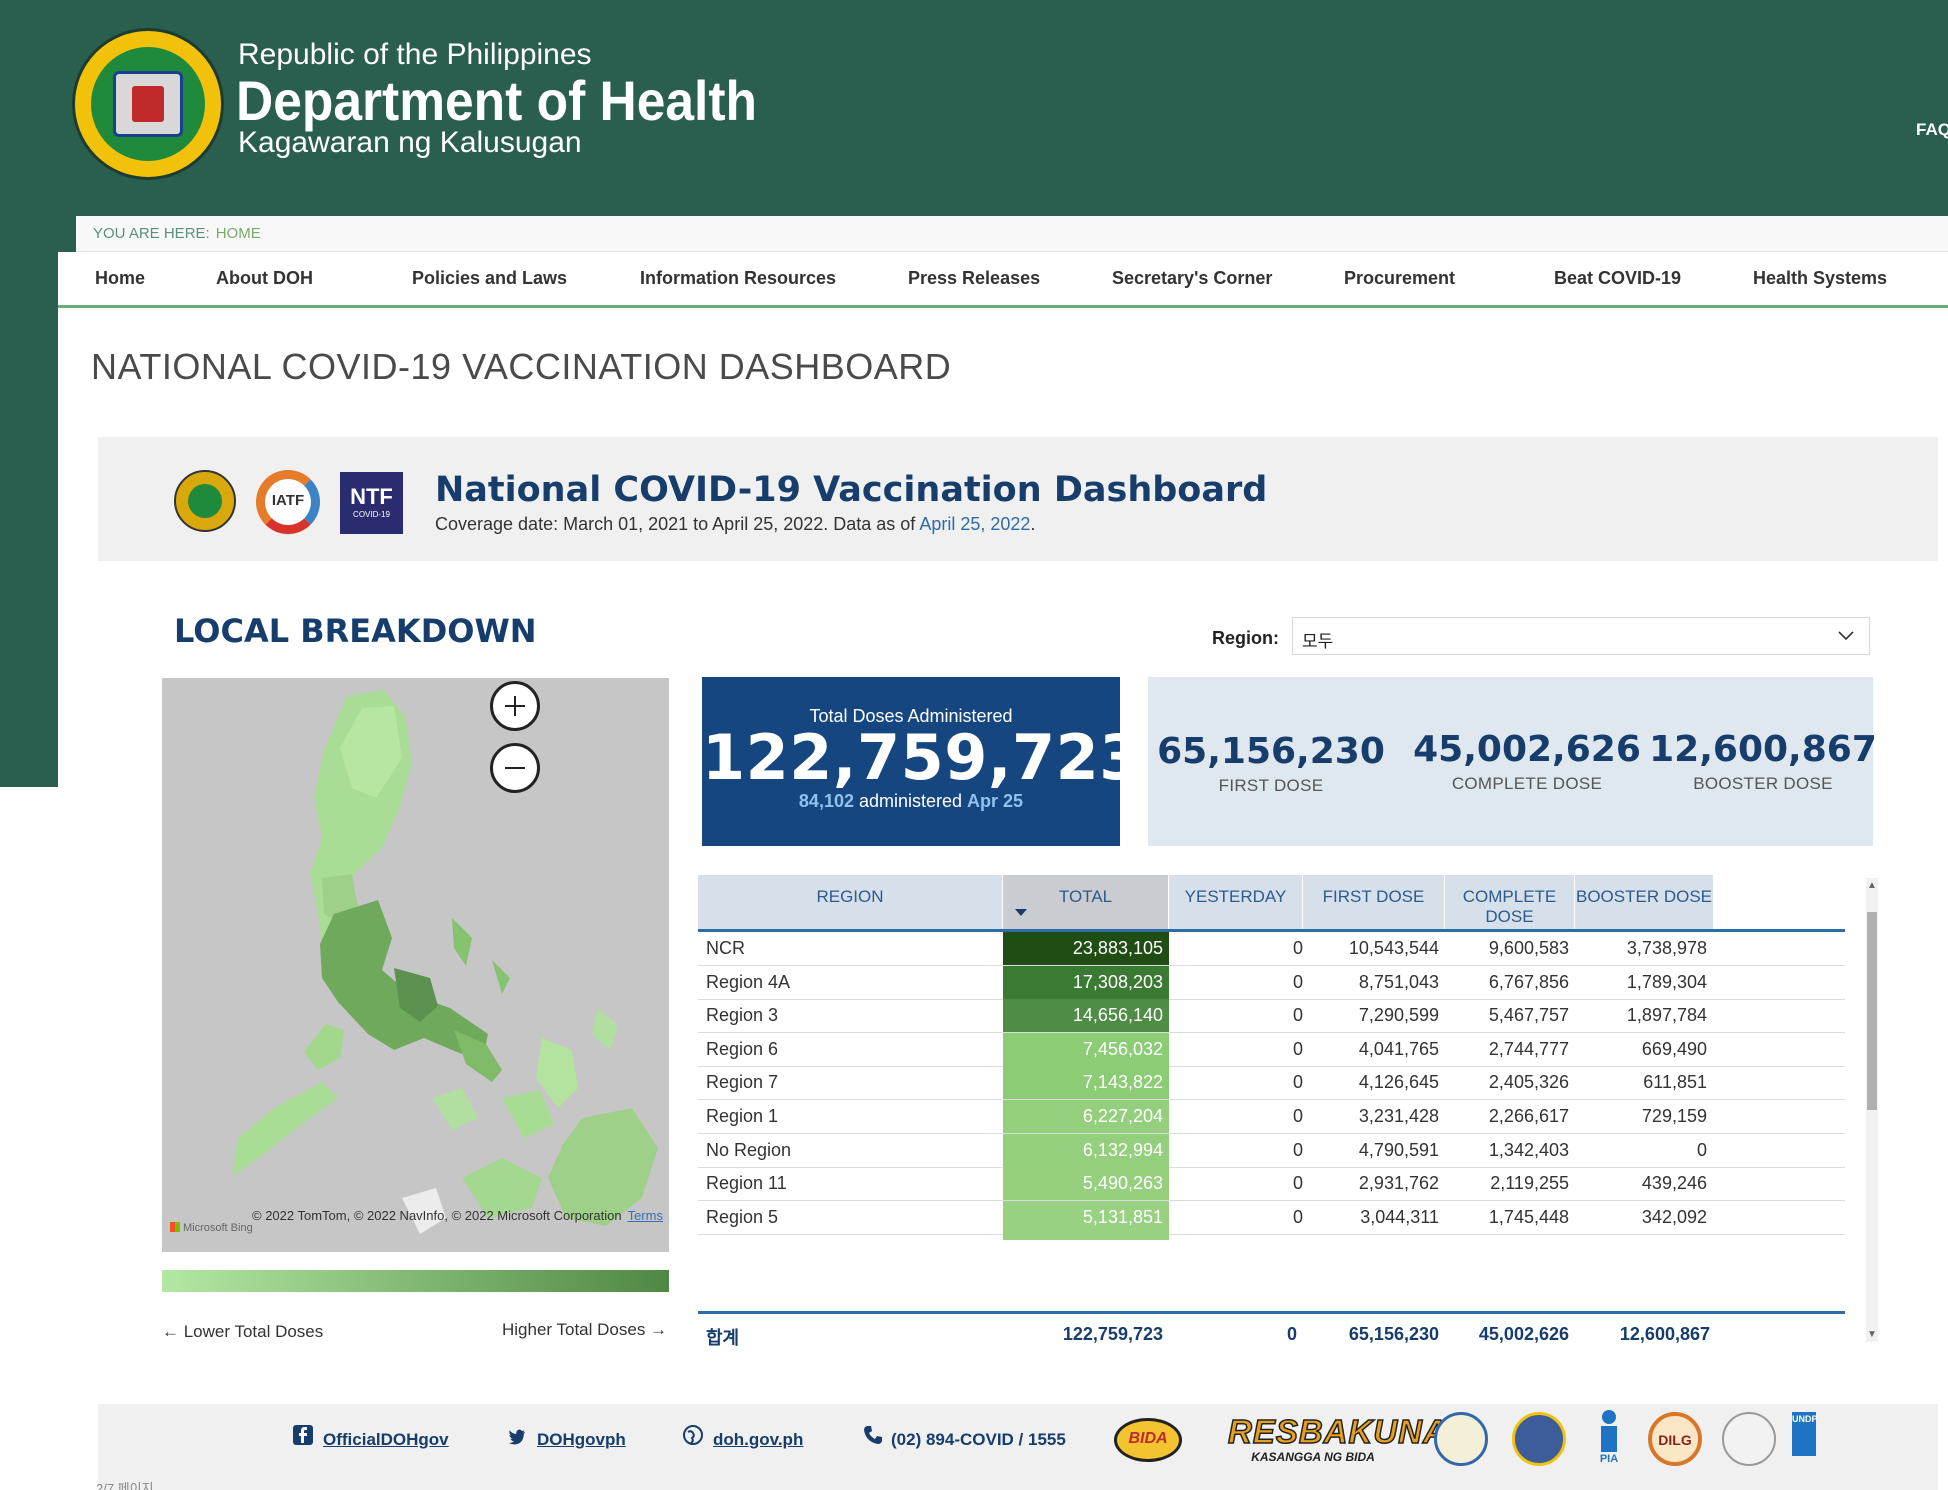  I want to click on map-terms-link: Terms, so click(645, 1215).